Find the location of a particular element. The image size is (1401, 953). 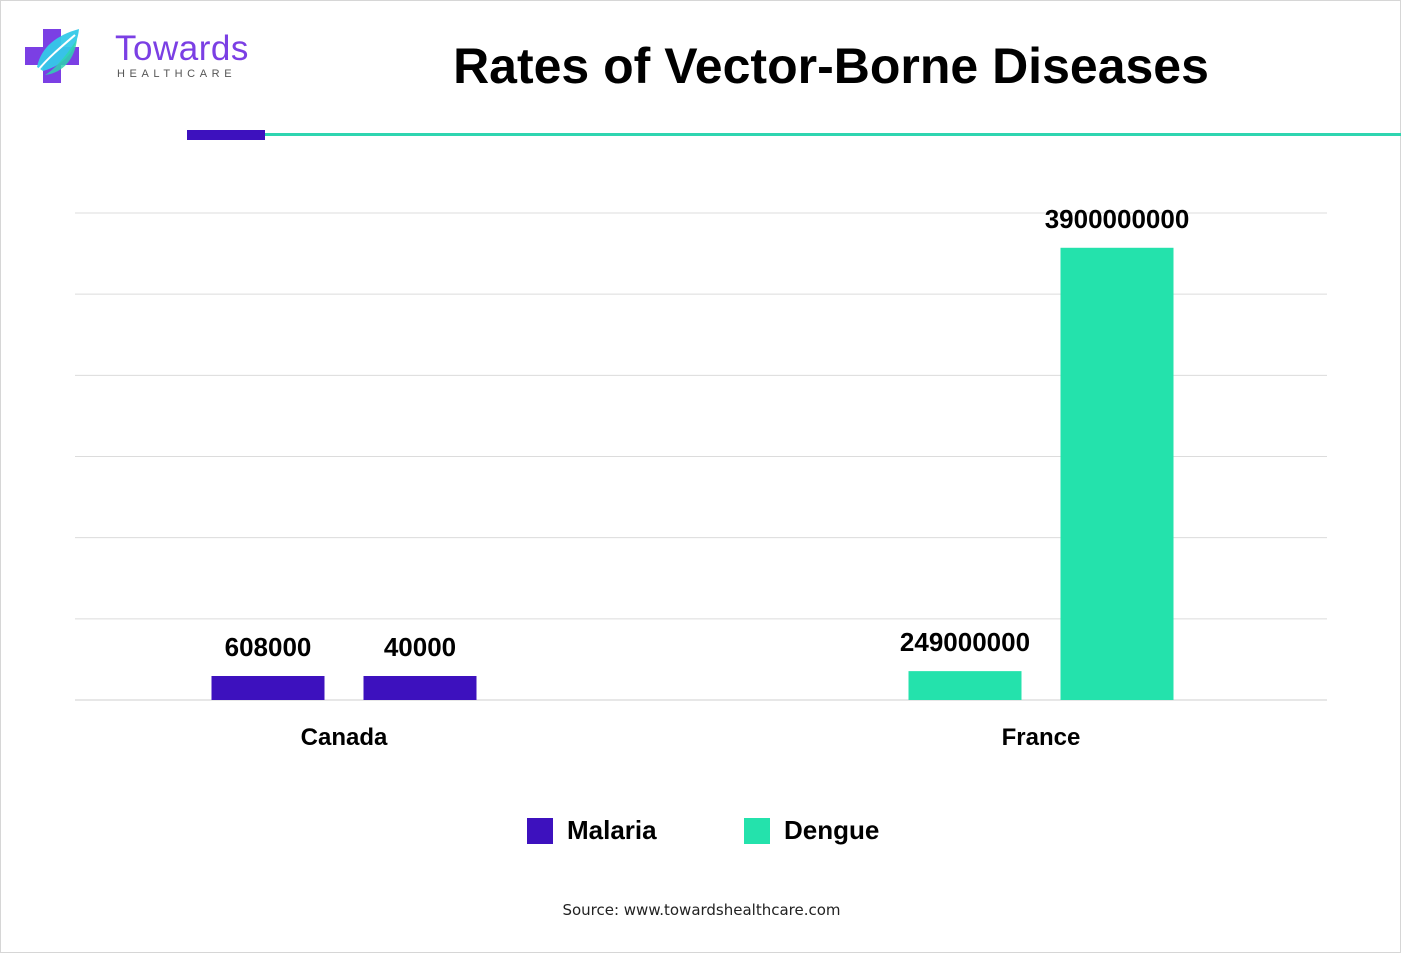

data-label: 3900000000 is located at coordinates (1117, 219).